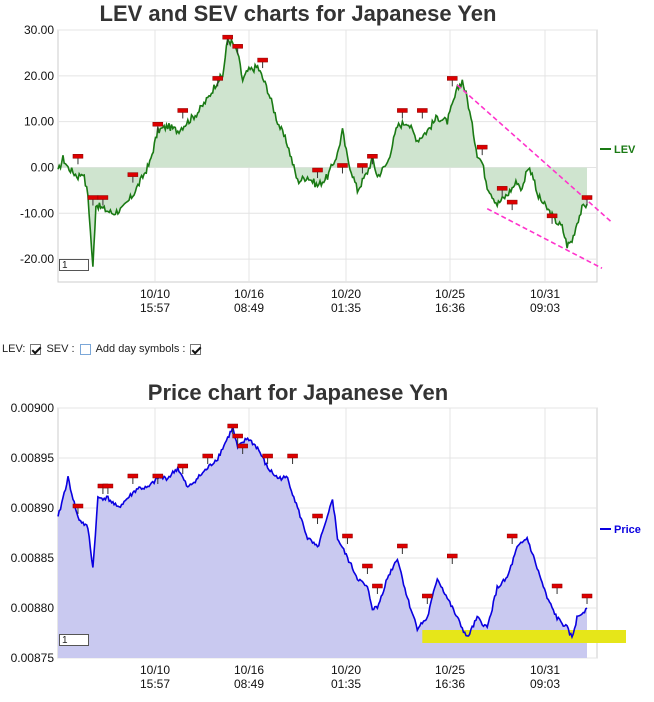 This screenshot has height=702, width=654. What do you see at coordinates (140, 349) in the screenshot?
I see `day-symbols-label: Add day symbols :` at bounding box center [140, 349].